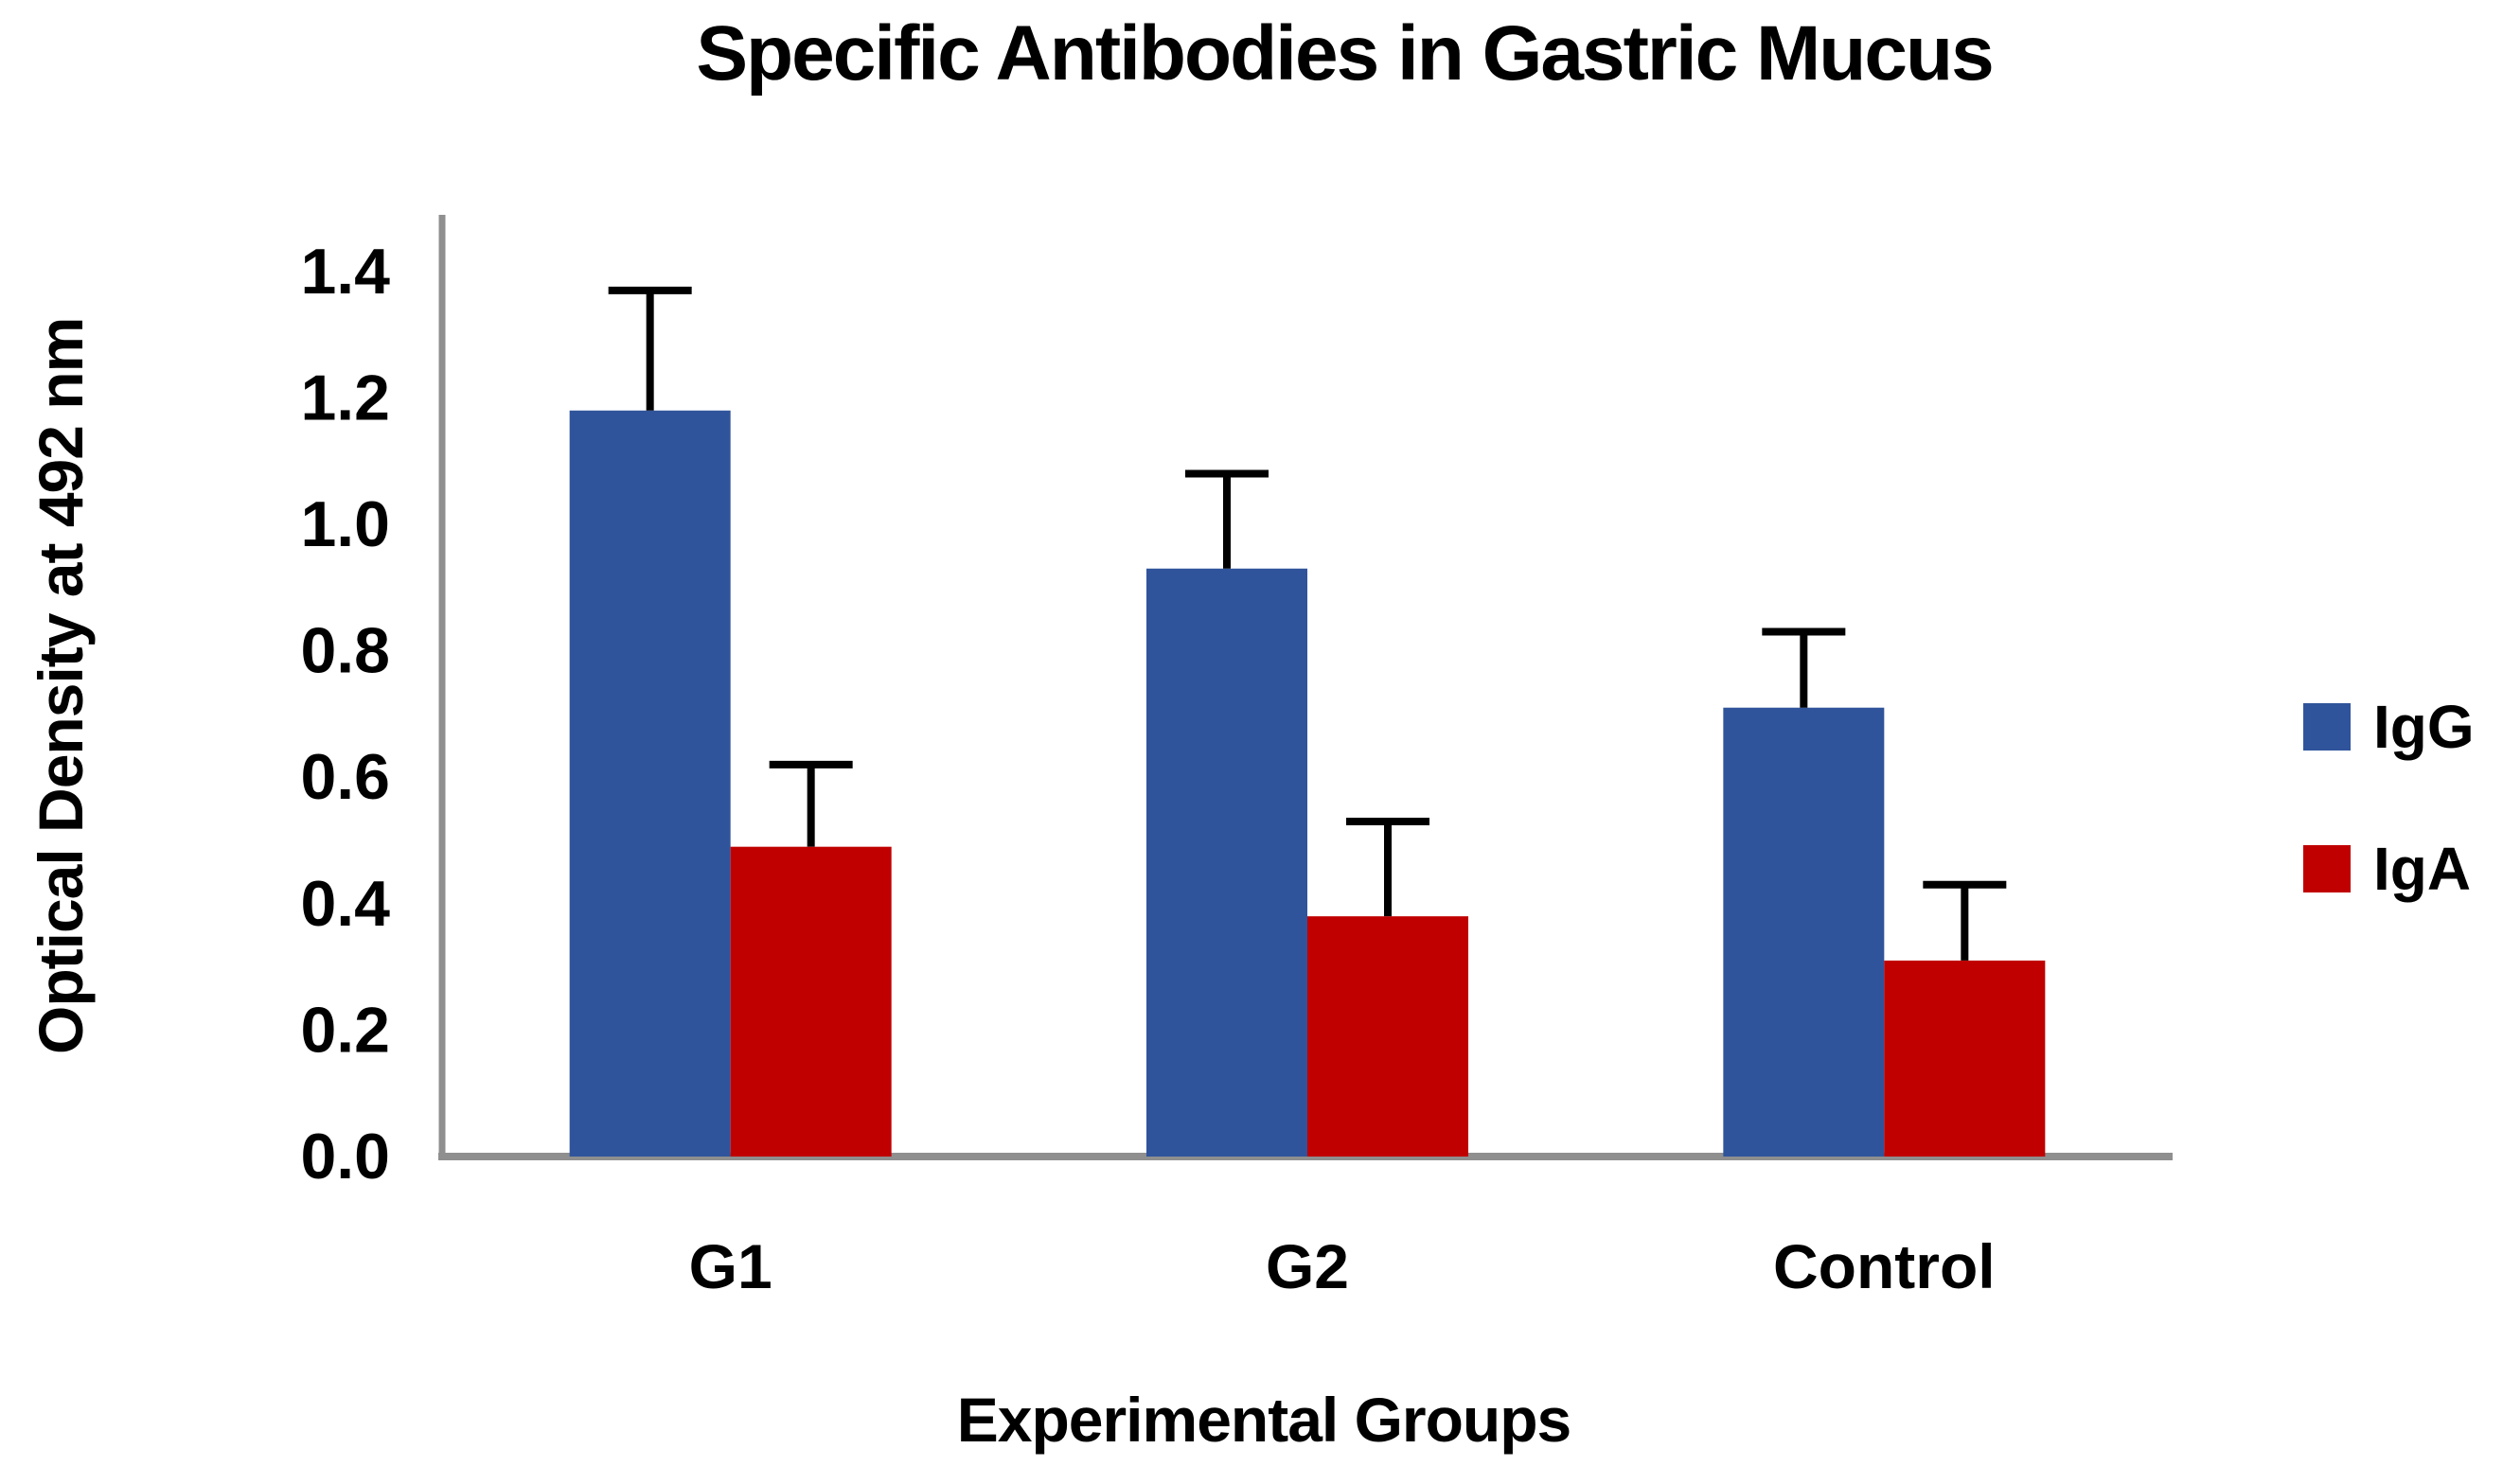 This screenshot has height=1484, width=2503. I want to click on bar-g2-igg, so click(1227, 862).